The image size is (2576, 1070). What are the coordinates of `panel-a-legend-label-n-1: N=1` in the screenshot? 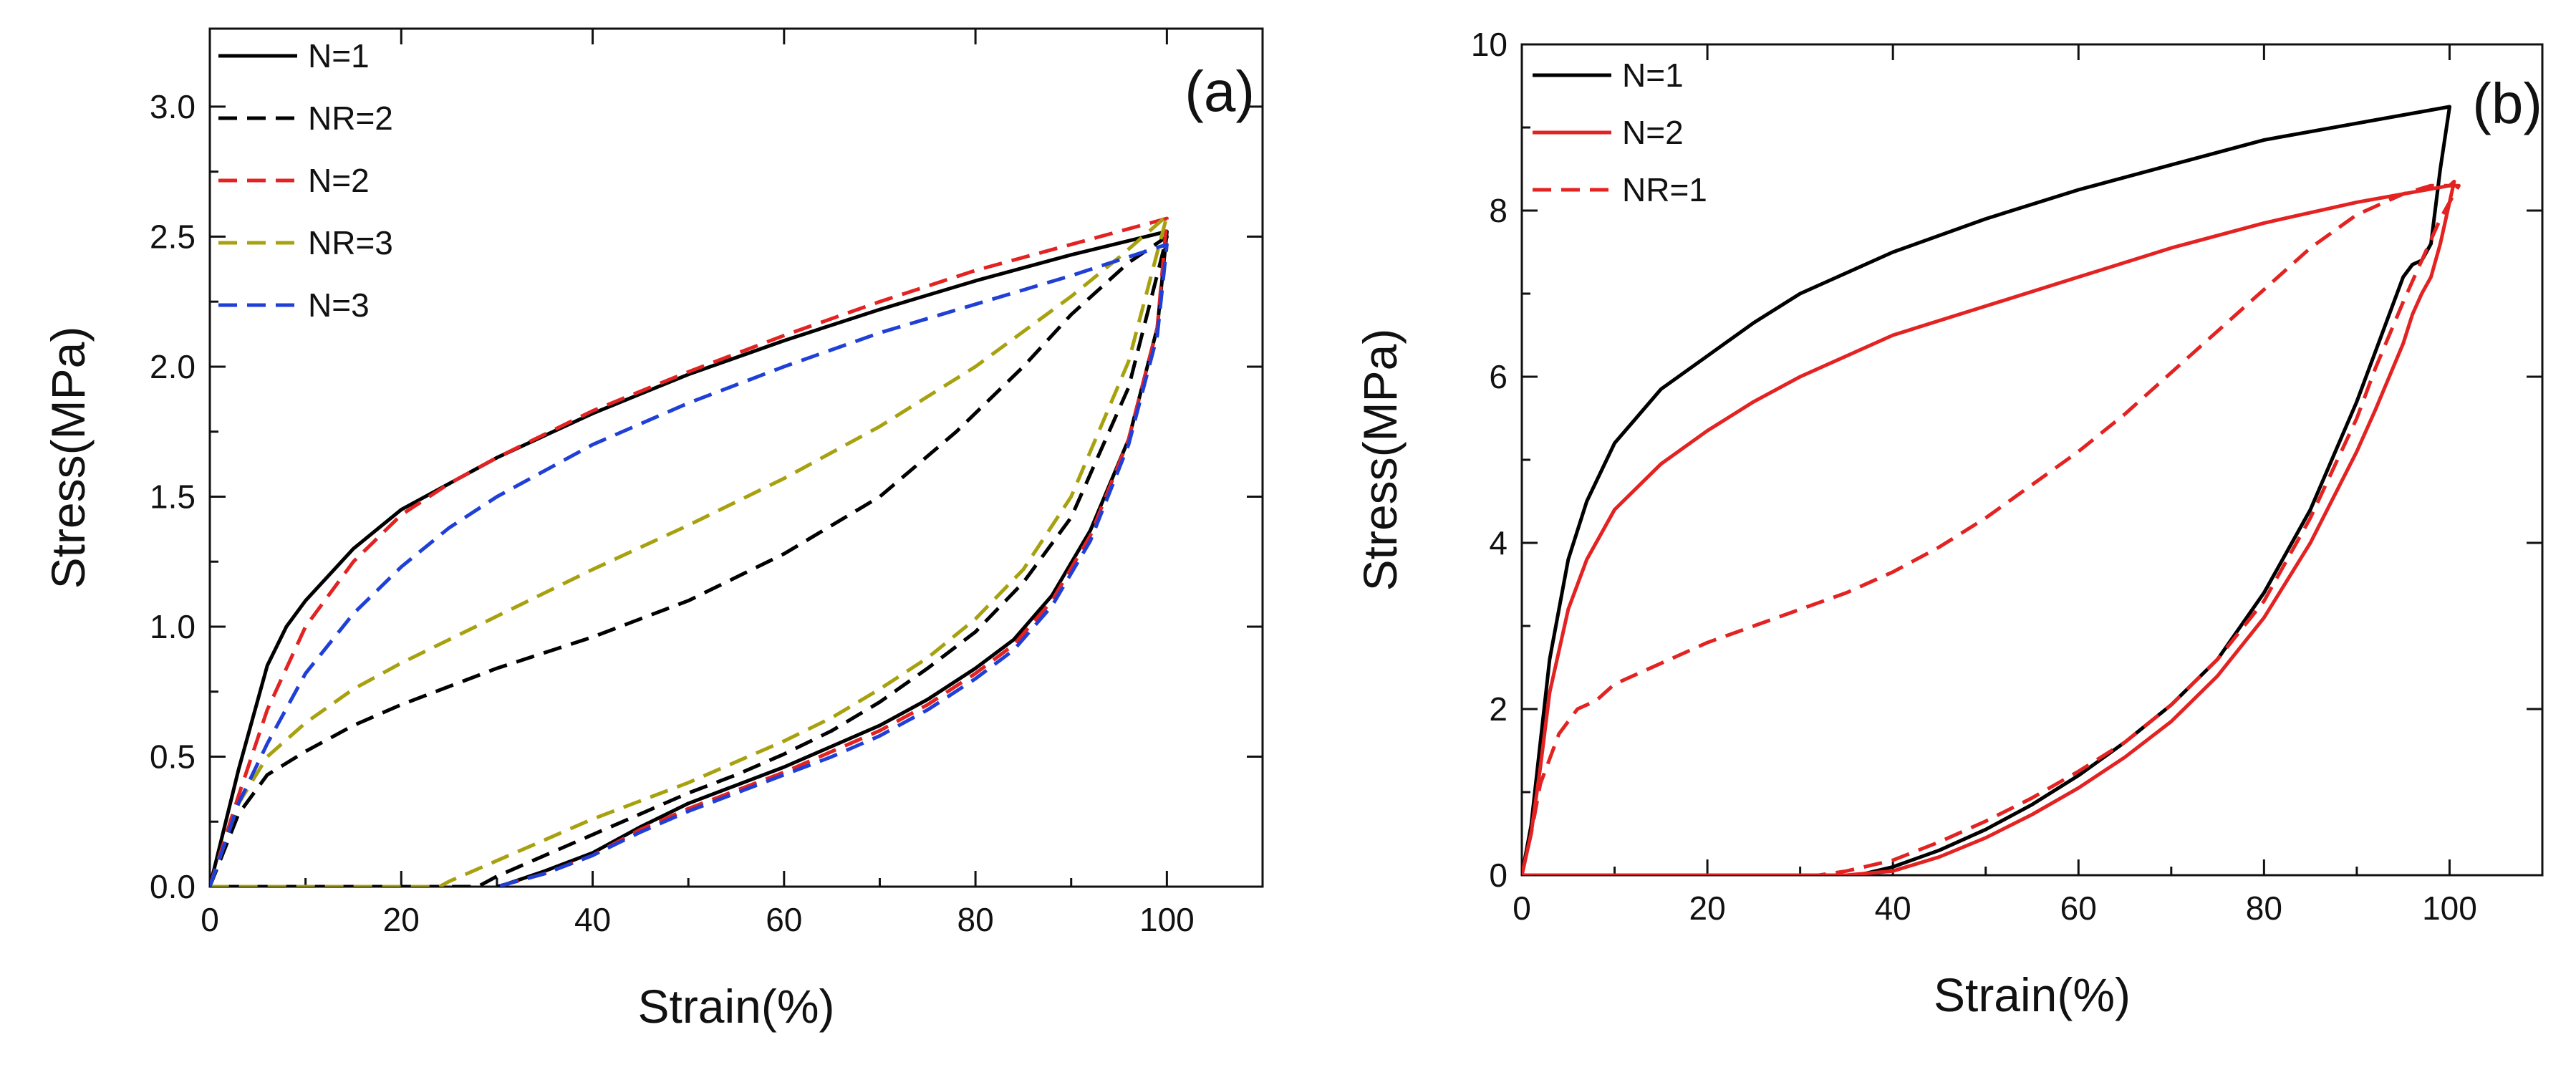 It's located at (339, 56).